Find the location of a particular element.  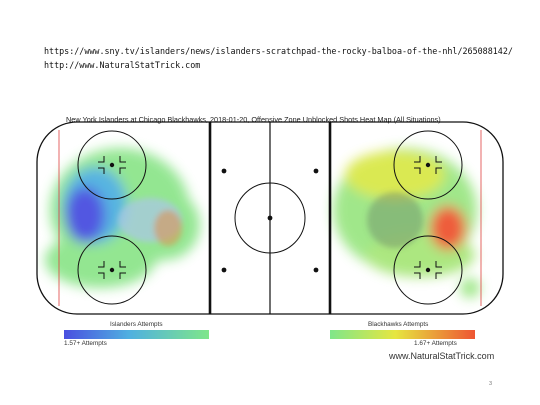

islanders-scale-label: 1.57+ Attempts is located at coordinates (85, 343).